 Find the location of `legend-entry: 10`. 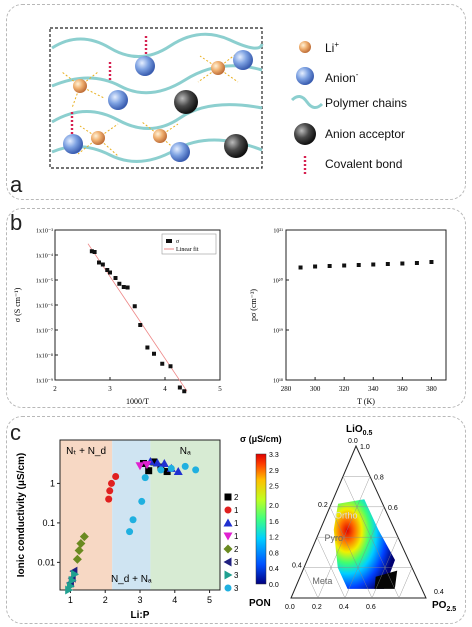

legend-entry: 10 is located at coordinates (236, 510).